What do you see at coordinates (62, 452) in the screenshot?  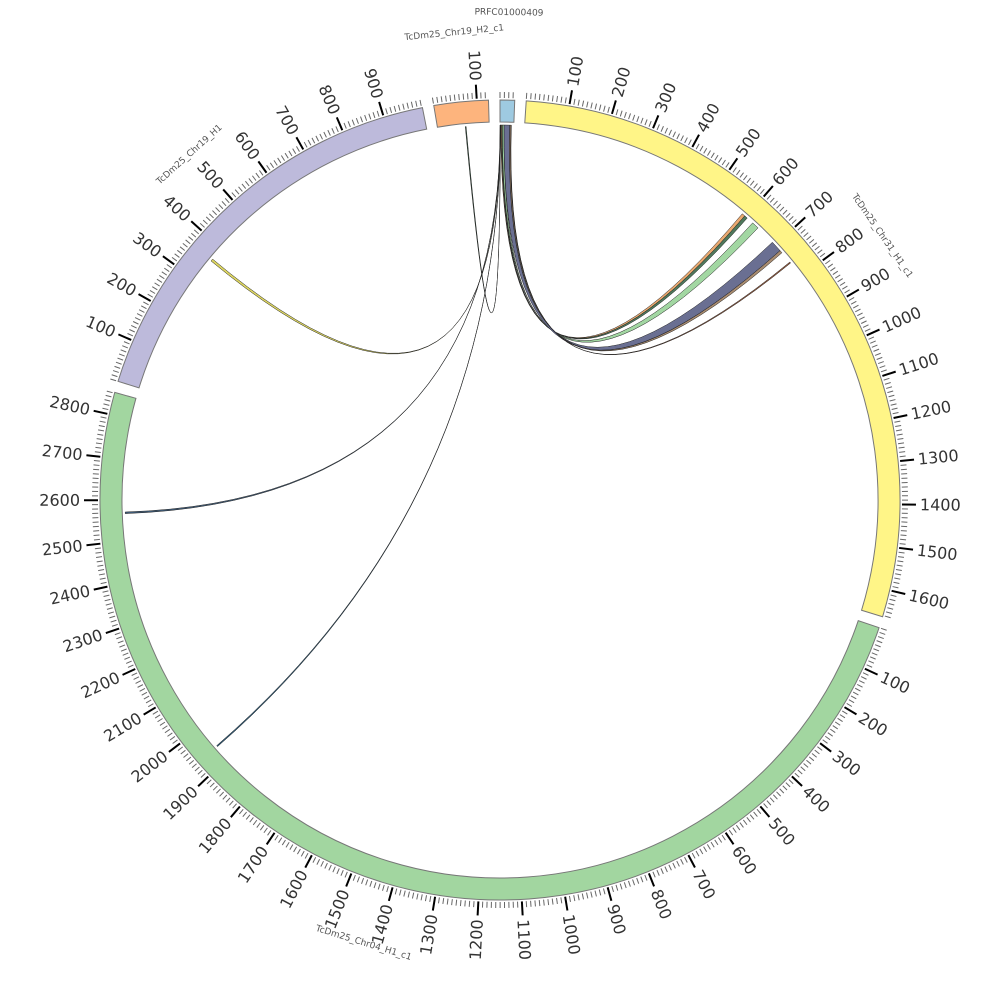 I see `tick-label: 2700` at bounding box center [62, 452].